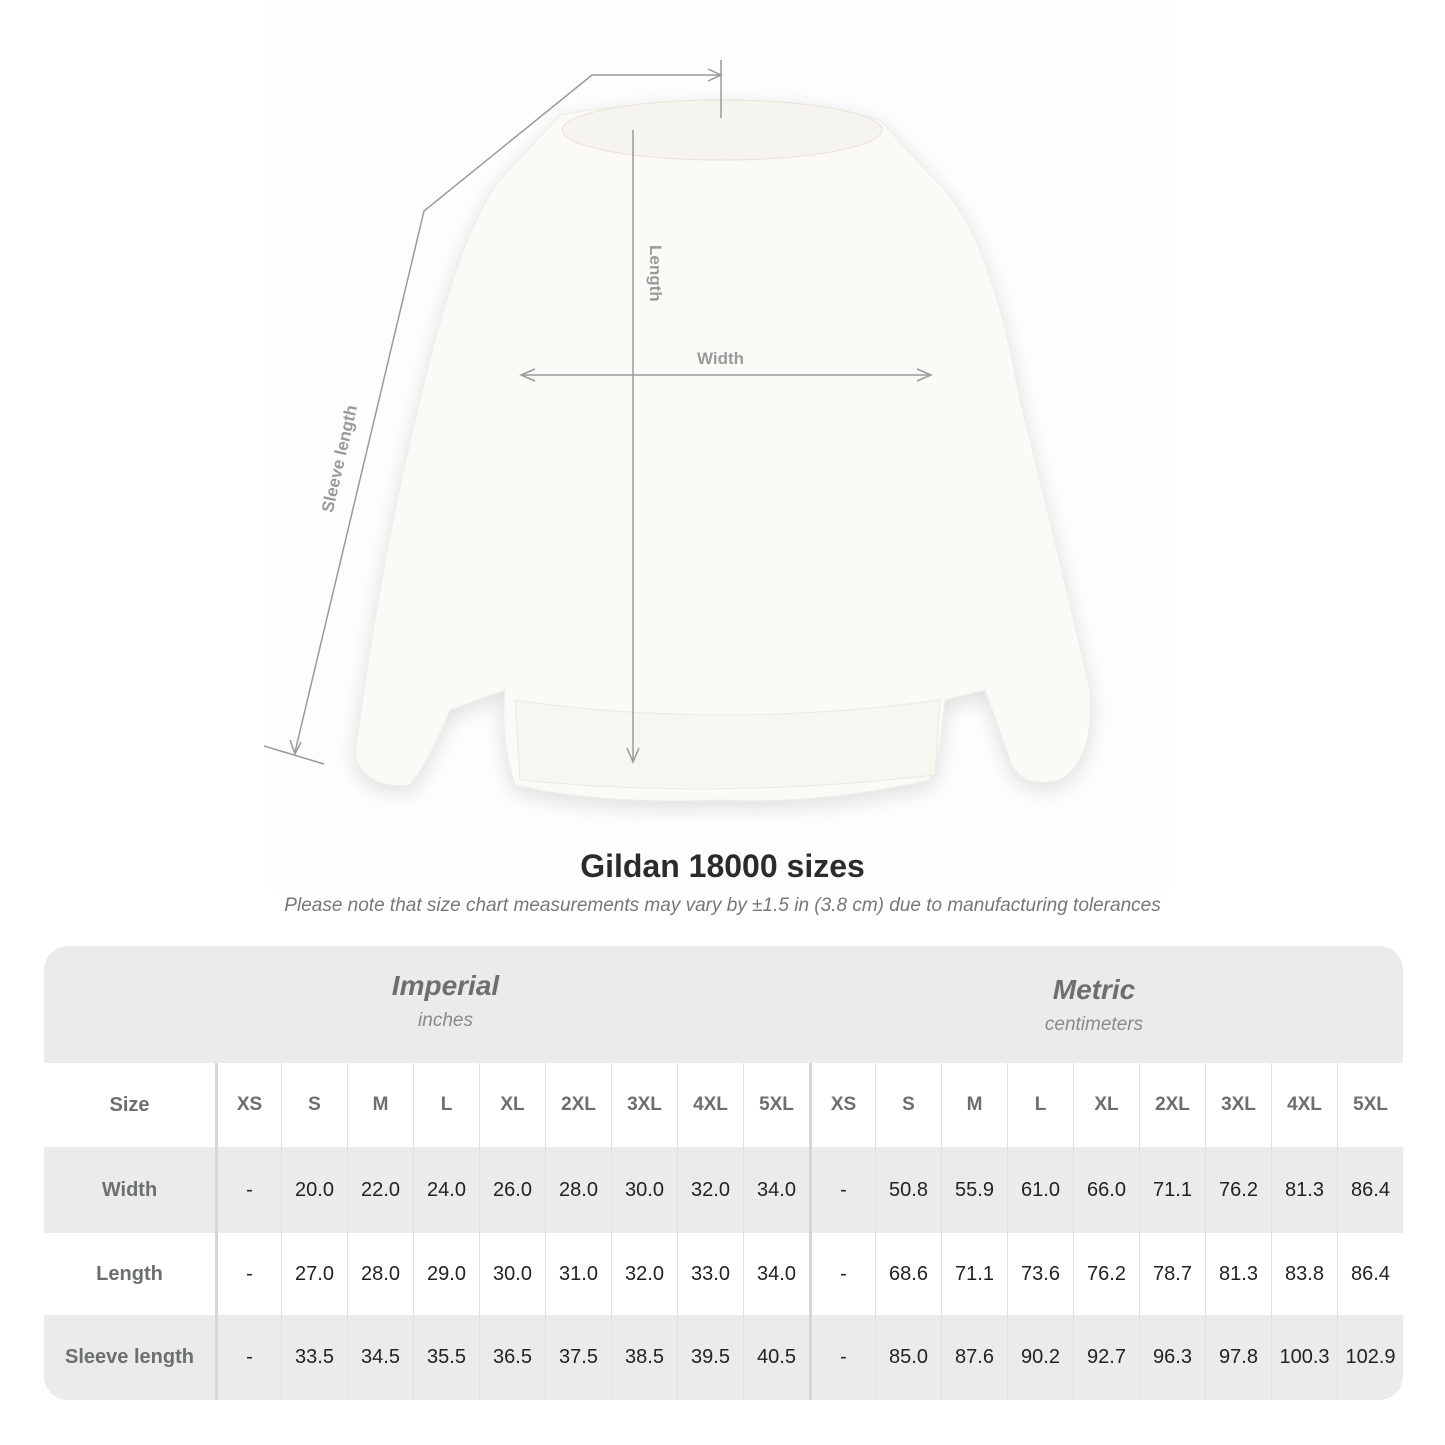  Describe the element at coordinates (512, 1357) in the screenshot. I see `imperial-value: 36.5` at that location.